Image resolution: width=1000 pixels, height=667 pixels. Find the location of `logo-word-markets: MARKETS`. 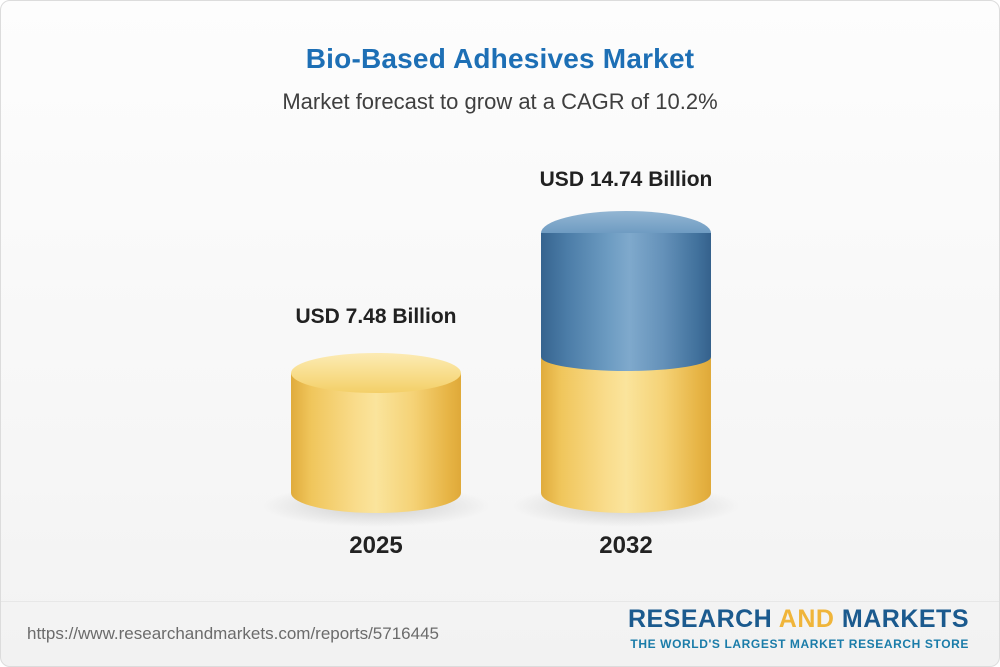

logo-word-markets: MARKETS is located at coordinates (905, 619).